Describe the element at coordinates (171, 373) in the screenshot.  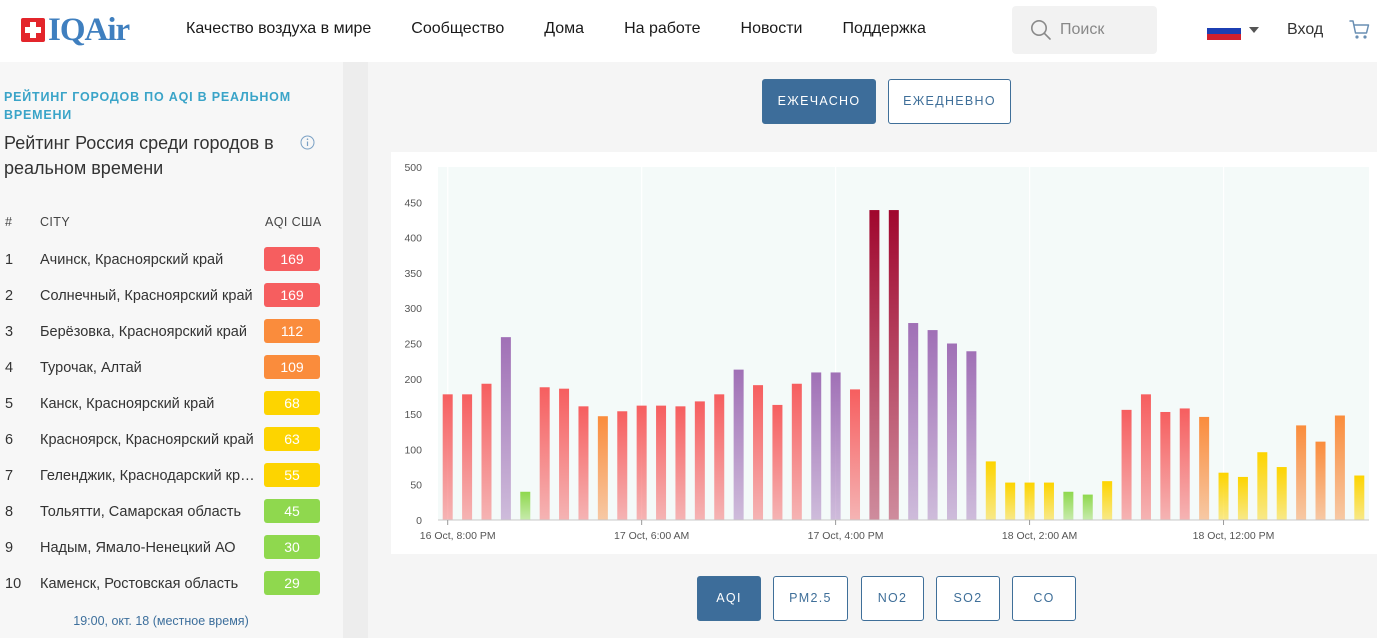
I see `ranking-row: 4 Турочак, Алтай 109` at that location.